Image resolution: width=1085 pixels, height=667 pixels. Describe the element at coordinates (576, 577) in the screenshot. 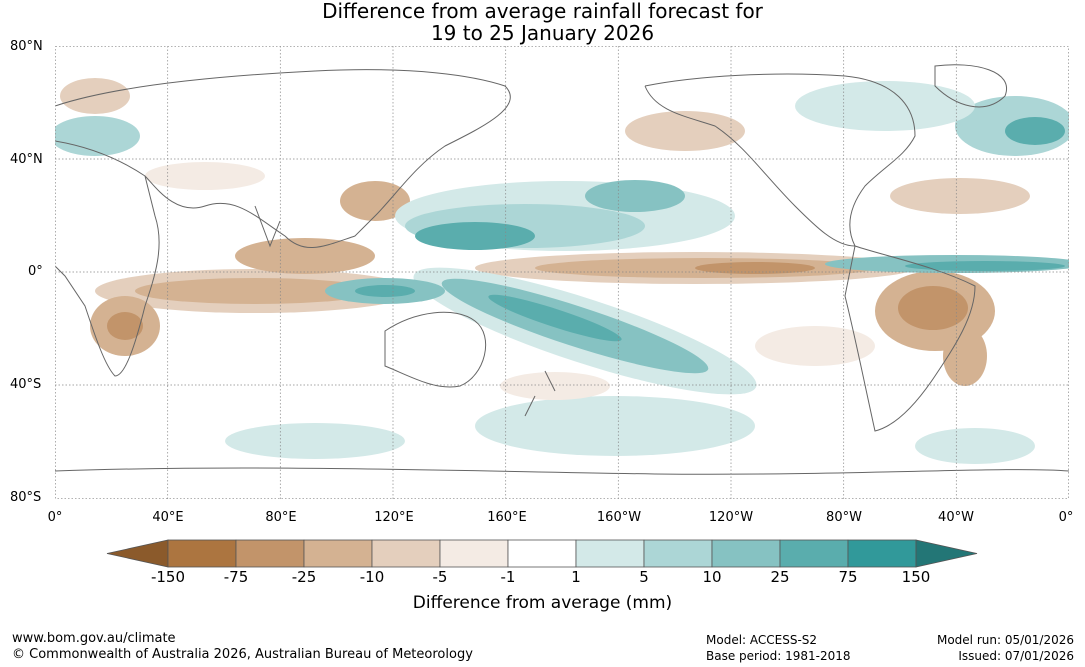

I see `legend-tick-label: 1` at that location.